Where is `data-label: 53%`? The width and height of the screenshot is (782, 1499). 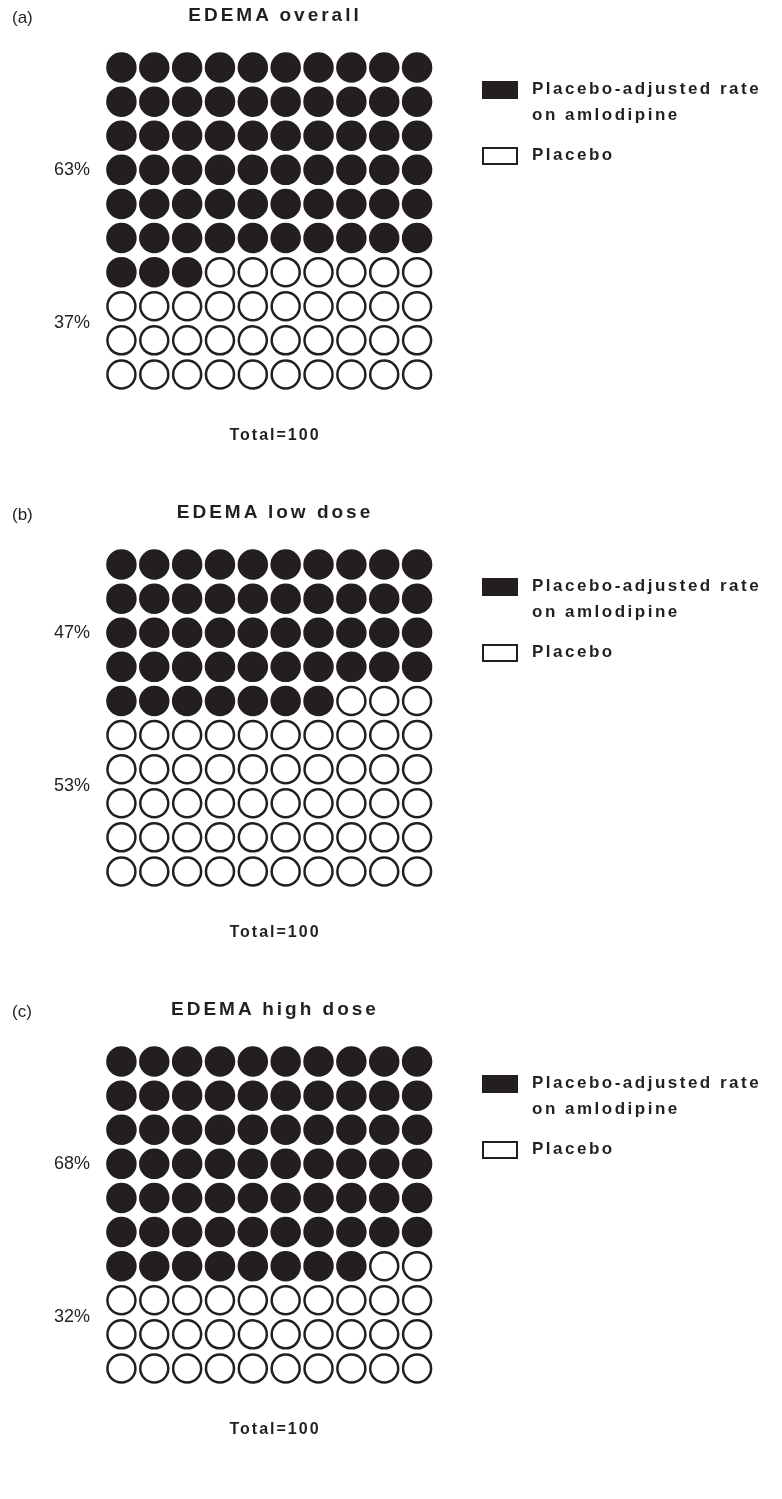 data-label: 53% is located at coordinates (72, 785).